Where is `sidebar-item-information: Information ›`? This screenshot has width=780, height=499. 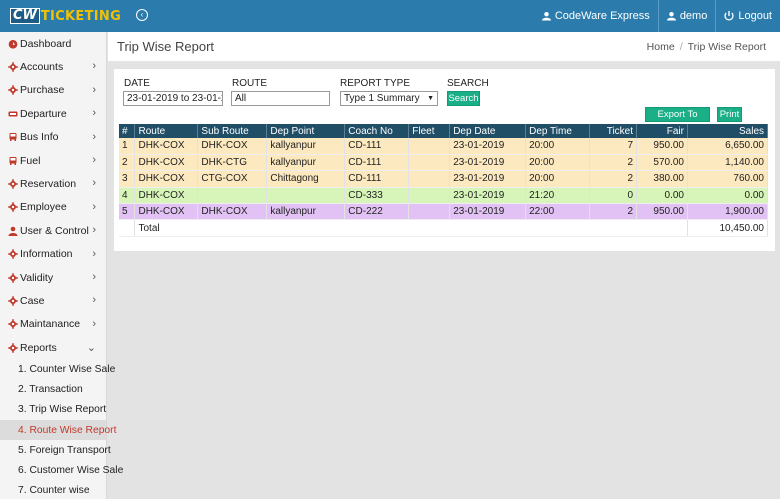 sidebar-item-information: Information › is located at coordinates (53, 254).